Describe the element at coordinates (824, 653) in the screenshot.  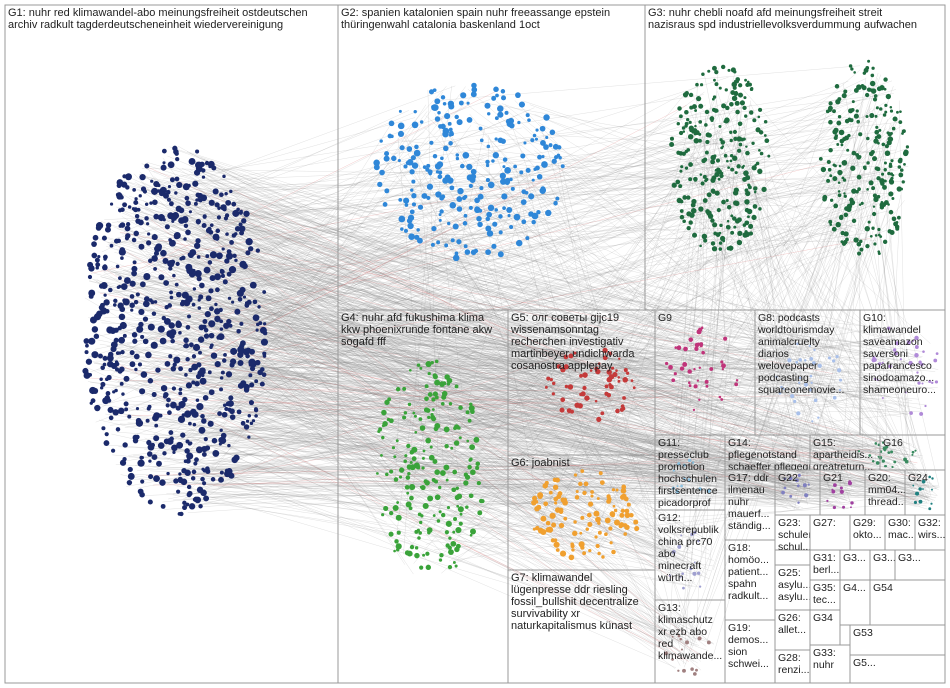
I see `group-label: G33:` at that location.